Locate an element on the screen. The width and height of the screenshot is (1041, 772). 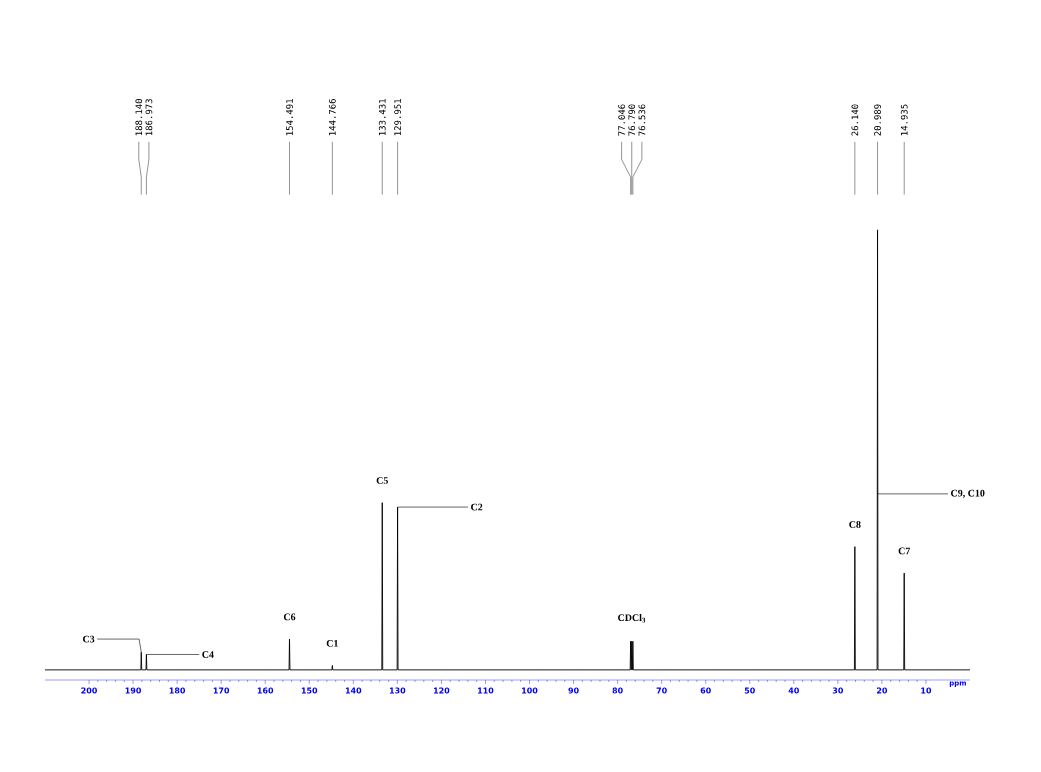
annotation: 76.790 is located at coordinates (632, 120).